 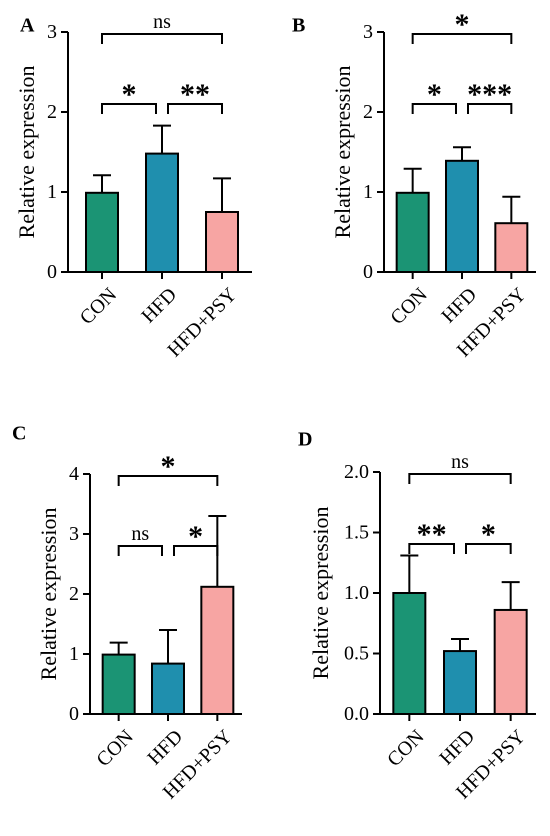 What do you see at coordinates (356, 472) in the screenshot?
I see `y-tick-label: 2.0` at bounding box center [356, 472].